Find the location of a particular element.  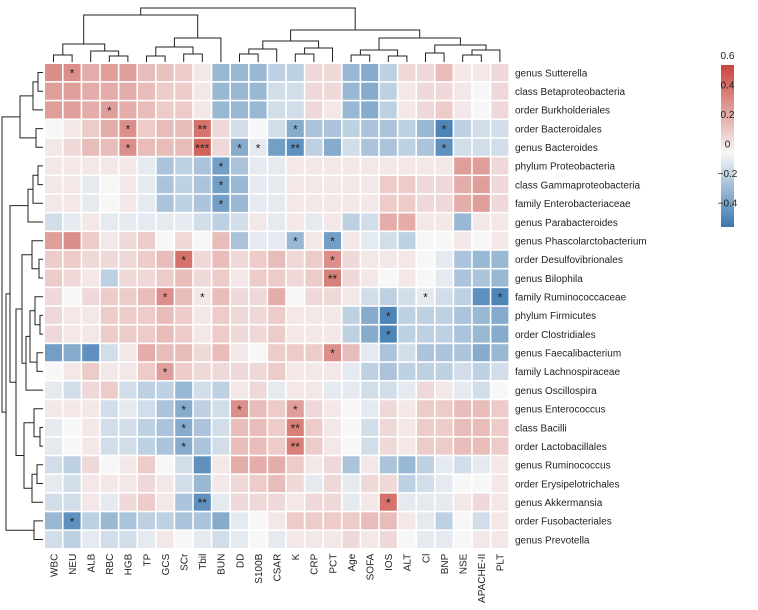

column-label: BNP is located at coordinates (445, 563).